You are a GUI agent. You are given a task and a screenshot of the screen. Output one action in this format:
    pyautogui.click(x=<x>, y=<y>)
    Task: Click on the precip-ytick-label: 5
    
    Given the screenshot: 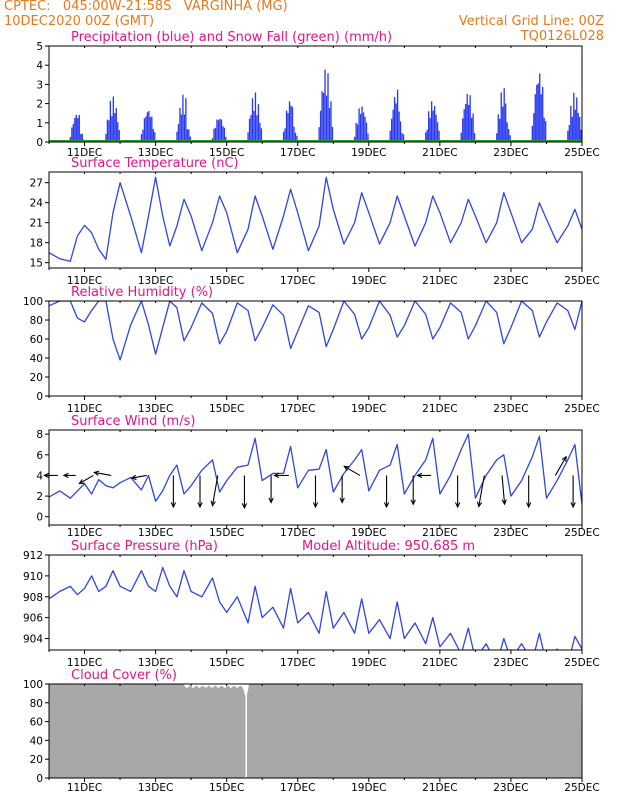 What is the action you would take?
    pyautogui.click(x=39, y=47)
    